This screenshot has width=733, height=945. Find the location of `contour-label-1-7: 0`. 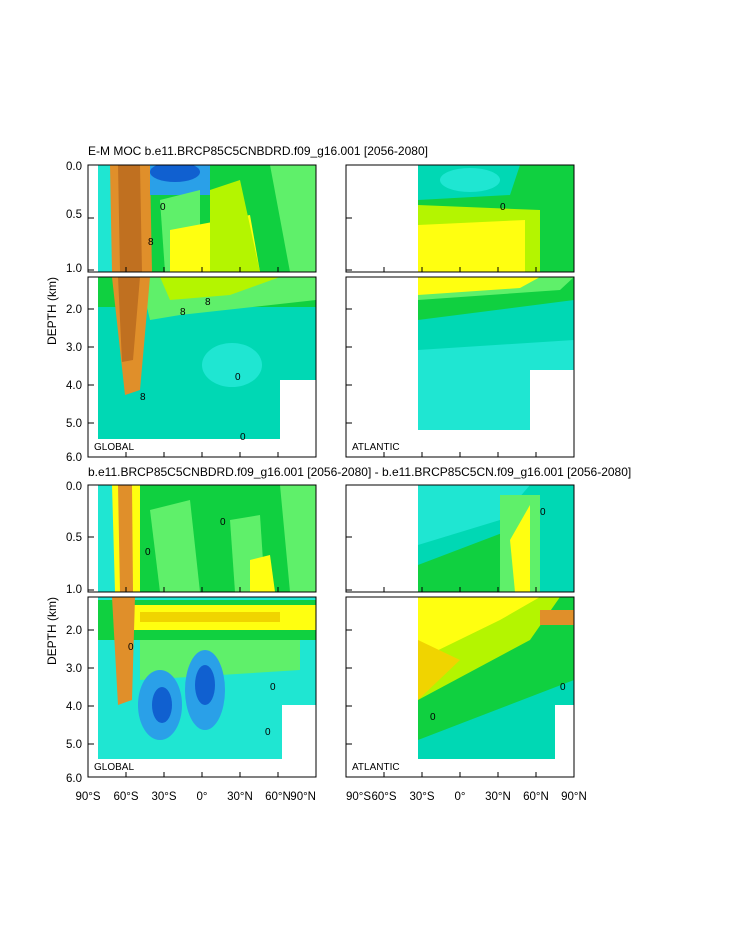

contour-label-1-7: 0 is located at coordinates (503, 207).